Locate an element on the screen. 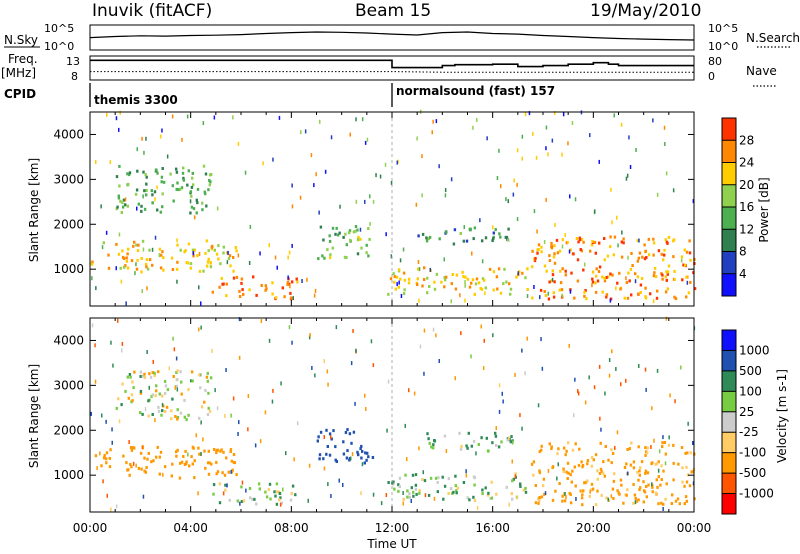 Image resolution: width=800 pixels, height=554 pixels. y-tick-label: 3000 is located at coordinates (68, 179).